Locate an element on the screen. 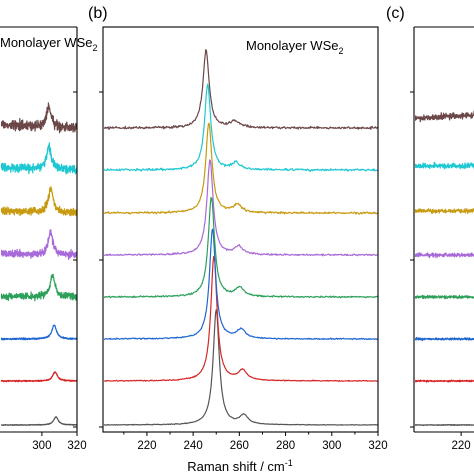 This screenshot has width=474, height=474. panel-b-x-tick-label-240: 240 is located at coordinates (193, 446).